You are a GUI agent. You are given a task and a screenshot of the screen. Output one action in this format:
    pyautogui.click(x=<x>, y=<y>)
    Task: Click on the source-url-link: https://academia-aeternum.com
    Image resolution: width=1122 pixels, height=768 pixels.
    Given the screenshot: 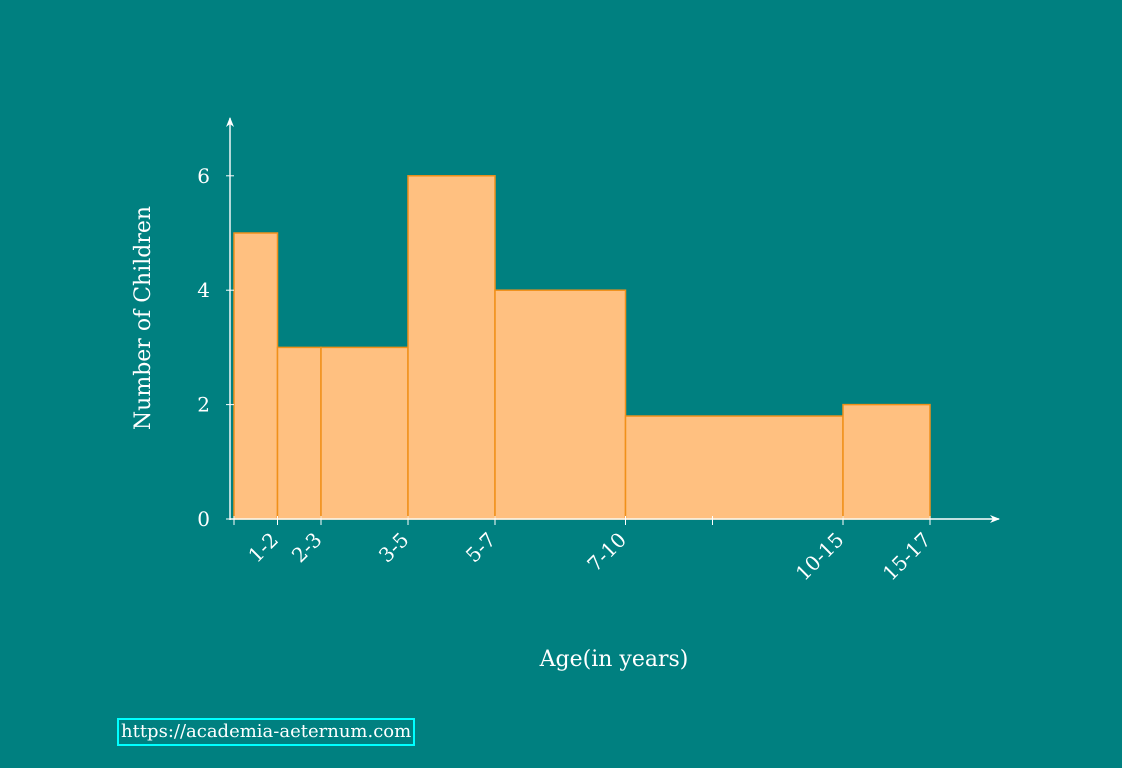 What is the action you would take?
    pyautogui.click(x=266, y=732)
    